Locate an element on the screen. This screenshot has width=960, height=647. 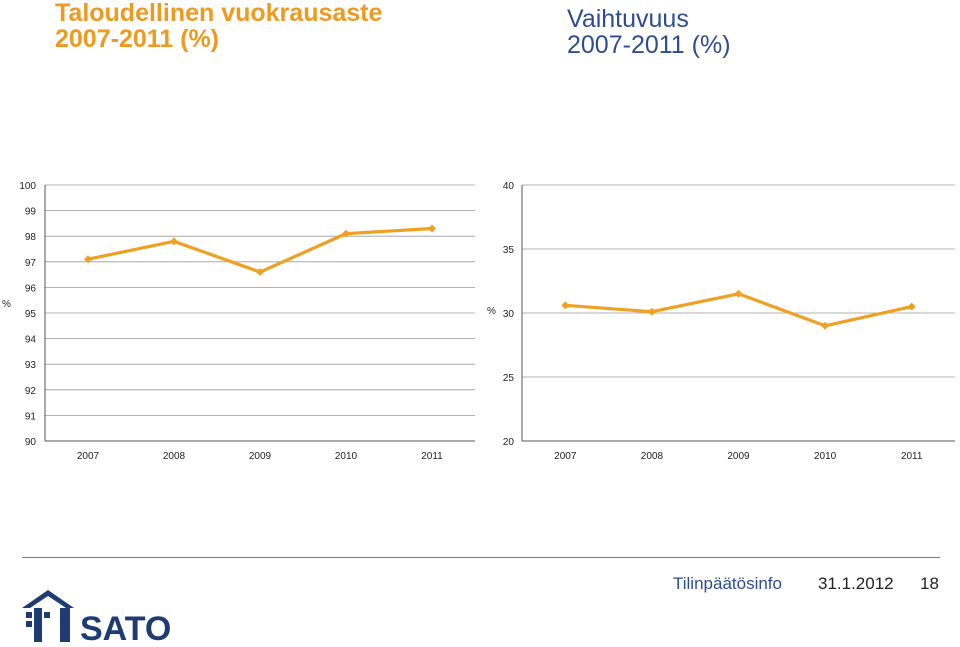
sato-logo: SATO is located at coordinates (96, 617).